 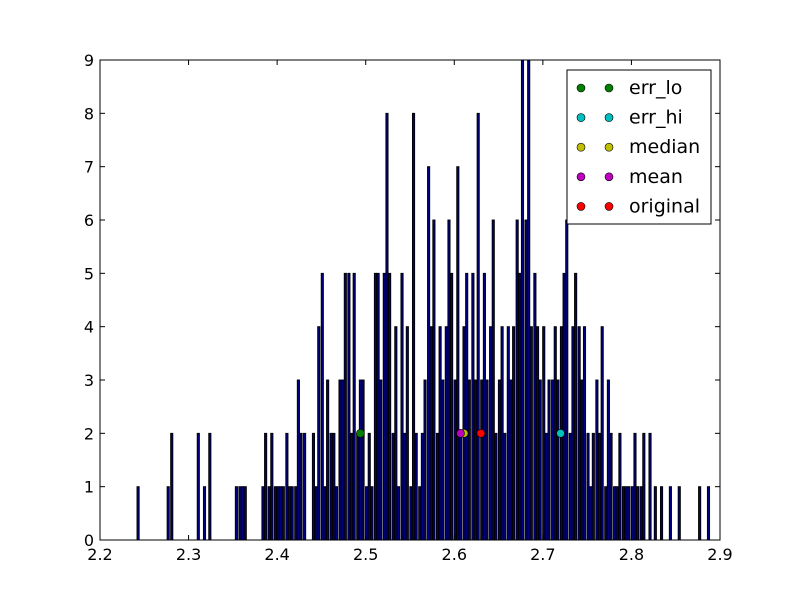 What do you see at coordinates (656, 177) in the screenshot?
I see `legend-label-mean: mean` at bounding box center [656, 177].